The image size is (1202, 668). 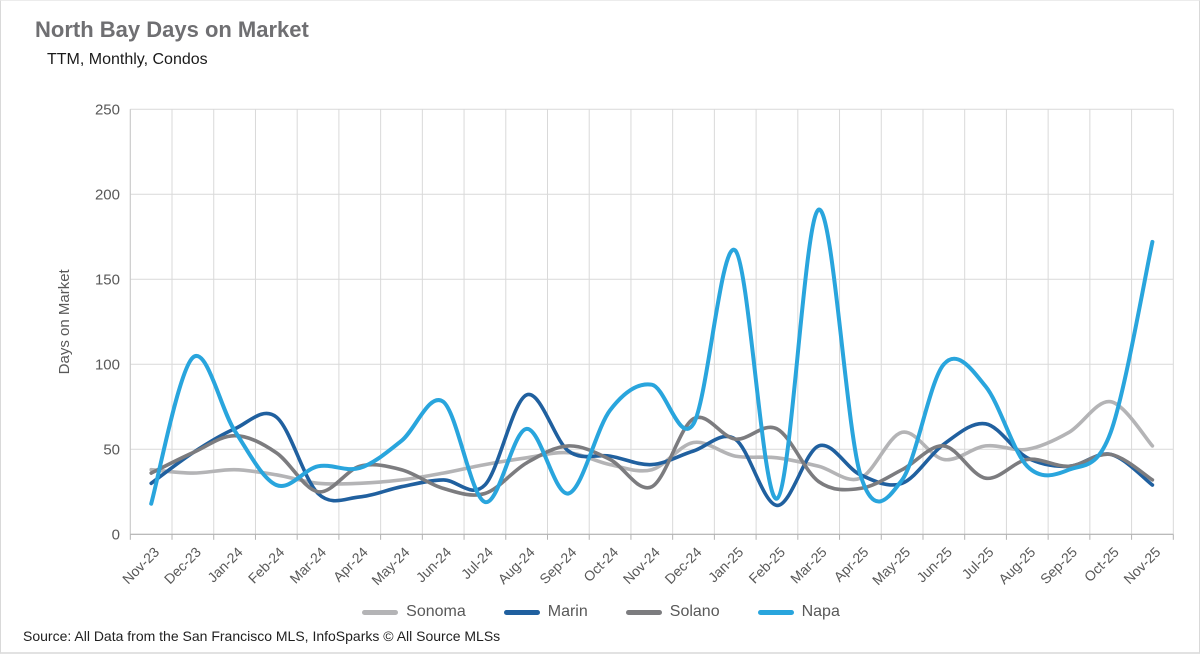 I want to click on series-line-solano, so click(x=652, y=456).